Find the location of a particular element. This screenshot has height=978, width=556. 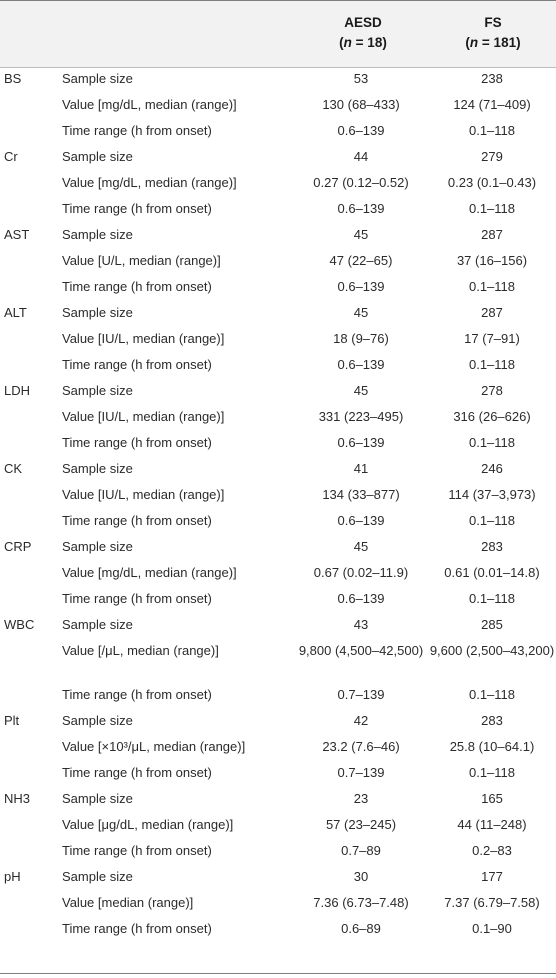

table-row: CRP Sample size 45 283 is located at coordinates (278, 547).